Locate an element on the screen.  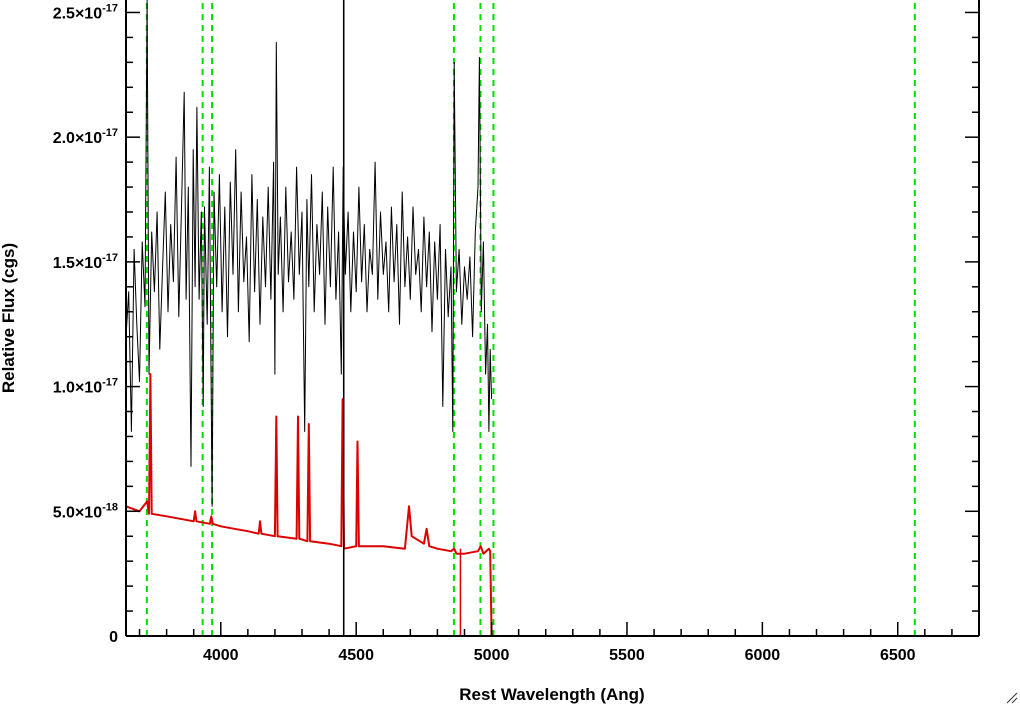
y-tick-label: 1.5×10⁻¹⁷ is located at coordinates (85, 262).